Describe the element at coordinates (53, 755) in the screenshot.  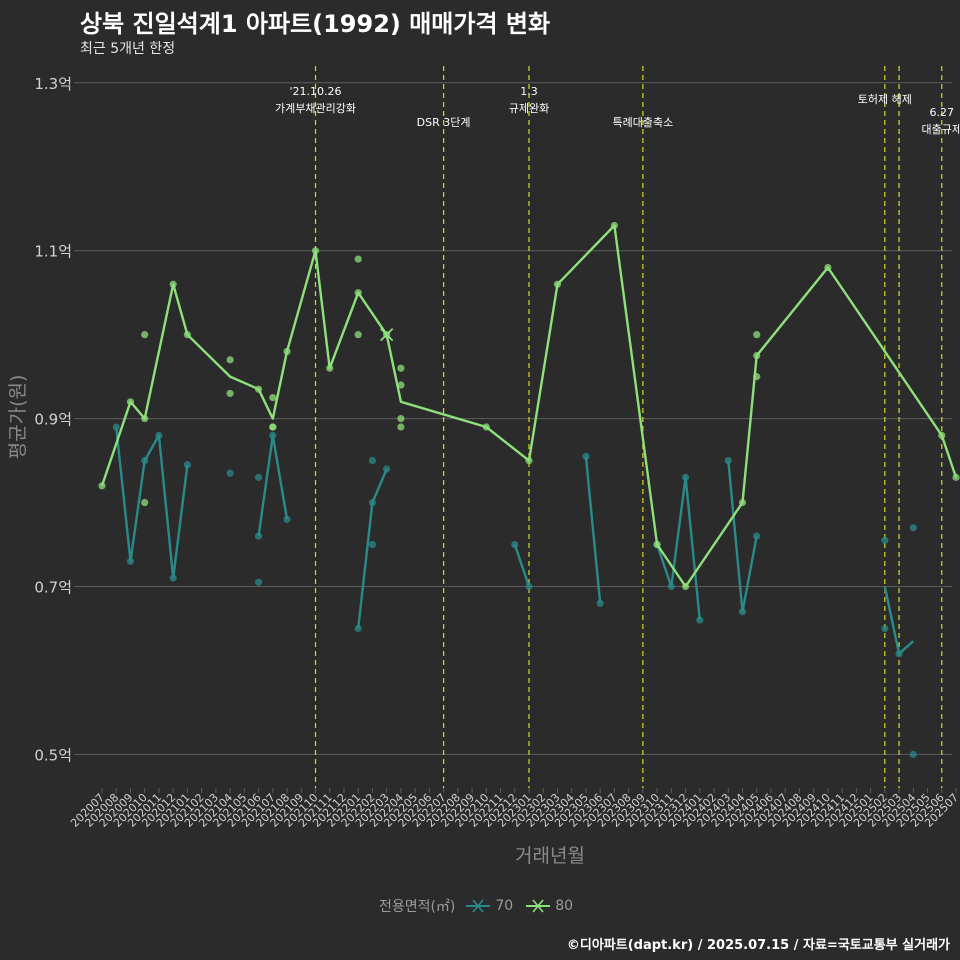
I see `y-tick-label: 0.5억` at that location.